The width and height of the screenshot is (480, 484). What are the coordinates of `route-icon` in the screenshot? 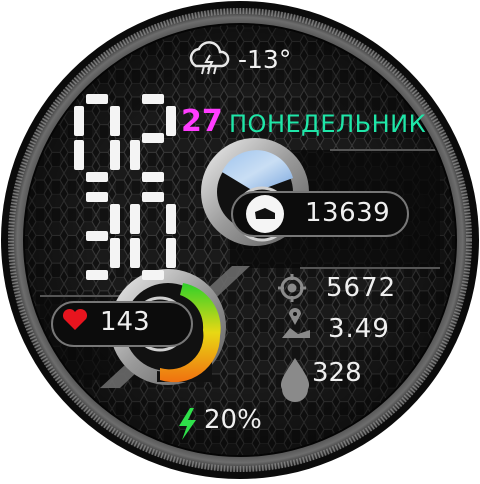 It's located at (296, 323).